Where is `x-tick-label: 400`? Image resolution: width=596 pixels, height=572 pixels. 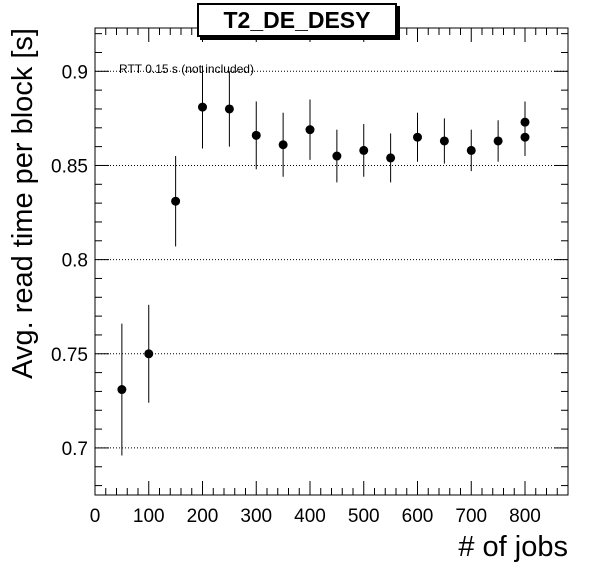 x-tick-label: 400 is located at coordinates (310, 516).